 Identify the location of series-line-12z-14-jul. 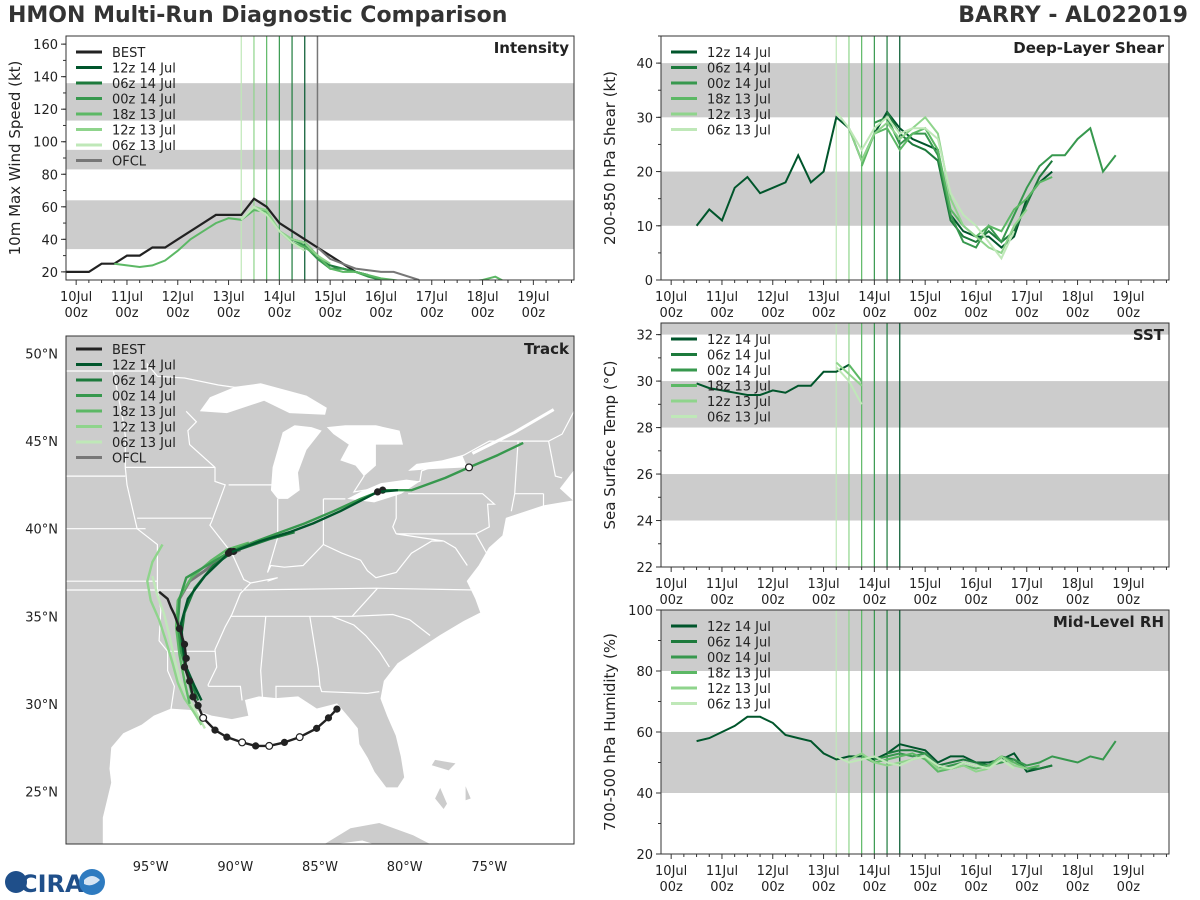
(773, 379).